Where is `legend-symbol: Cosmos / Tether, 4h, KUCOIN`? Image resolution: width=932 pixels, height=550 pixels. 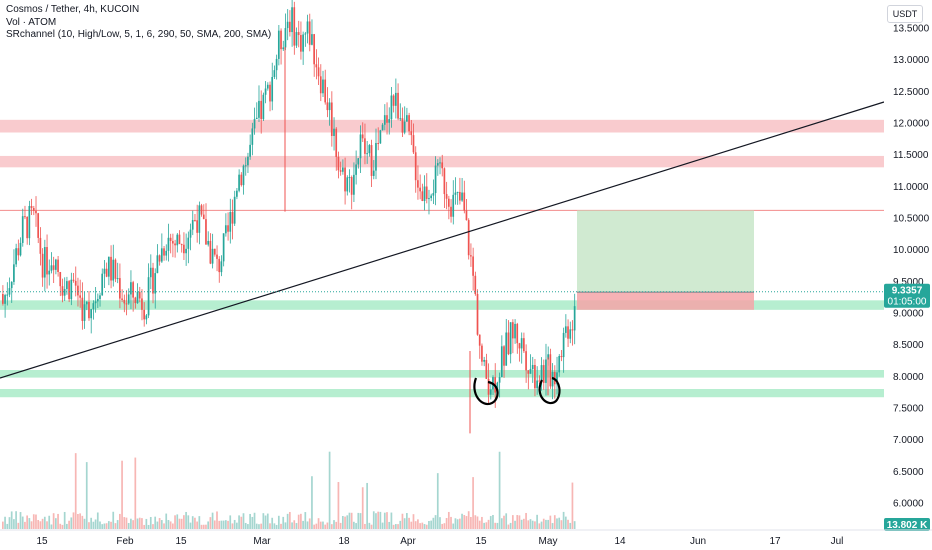
legend-symbol: Cosmos / Tether, 4h, KUCOIN is located at coordinates (73, 9).